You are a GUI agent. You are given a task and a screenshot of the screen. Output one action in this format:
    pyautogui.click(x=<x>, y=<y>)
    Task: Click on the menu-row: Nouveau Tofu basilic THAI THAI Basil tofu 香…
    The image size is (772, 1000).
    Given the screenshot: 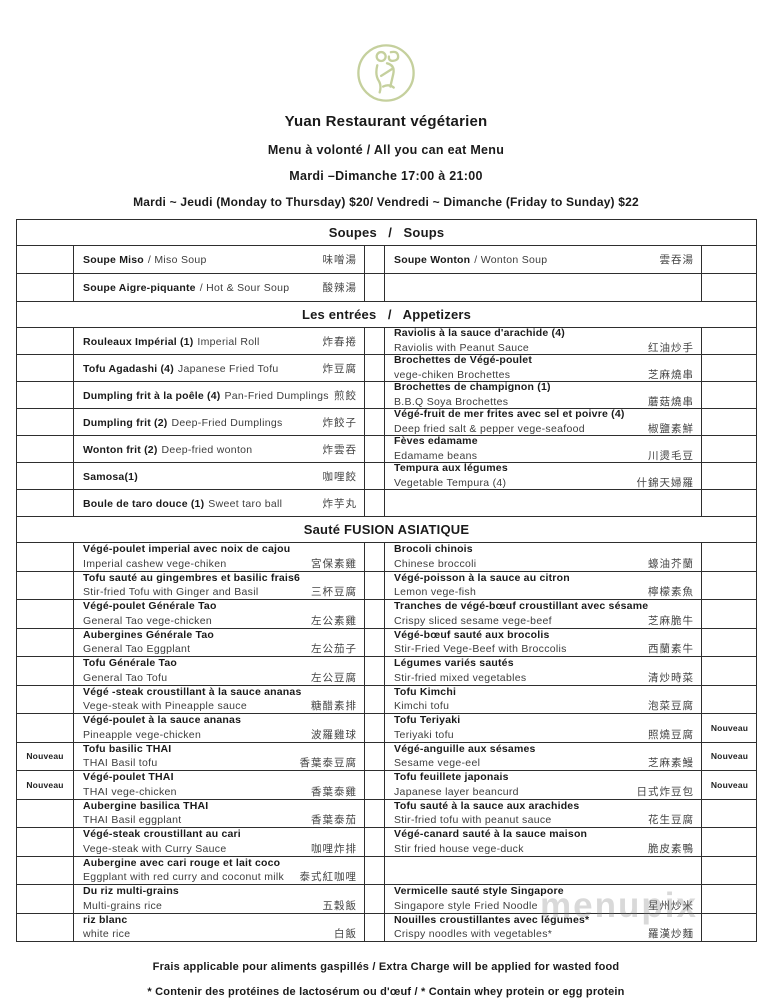 What is the action you would take?
    pyautogui.click(x=387, y=755)
    